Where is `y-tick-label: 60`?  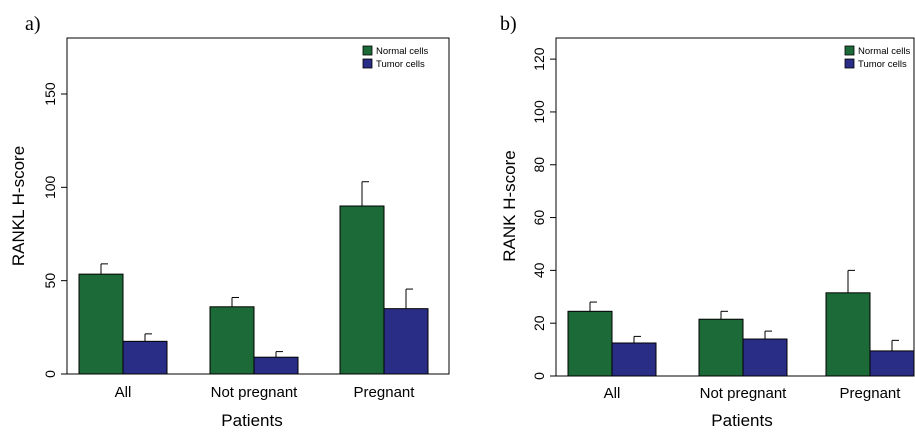 y-tick-label: 60 is located at coordinates (539, 218).